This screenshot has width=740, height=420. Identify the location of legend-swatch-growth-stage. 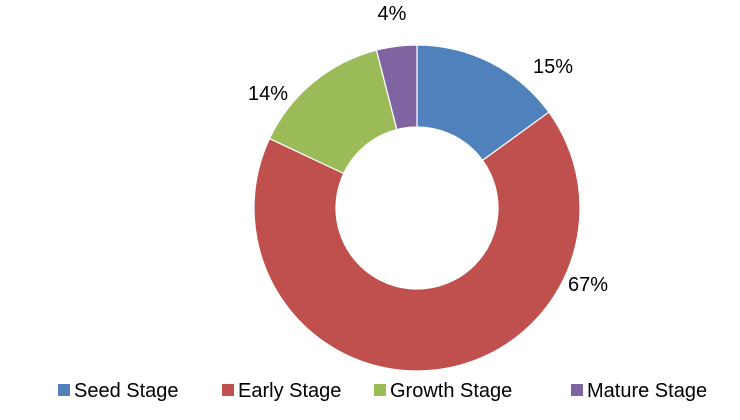
(380, 390).